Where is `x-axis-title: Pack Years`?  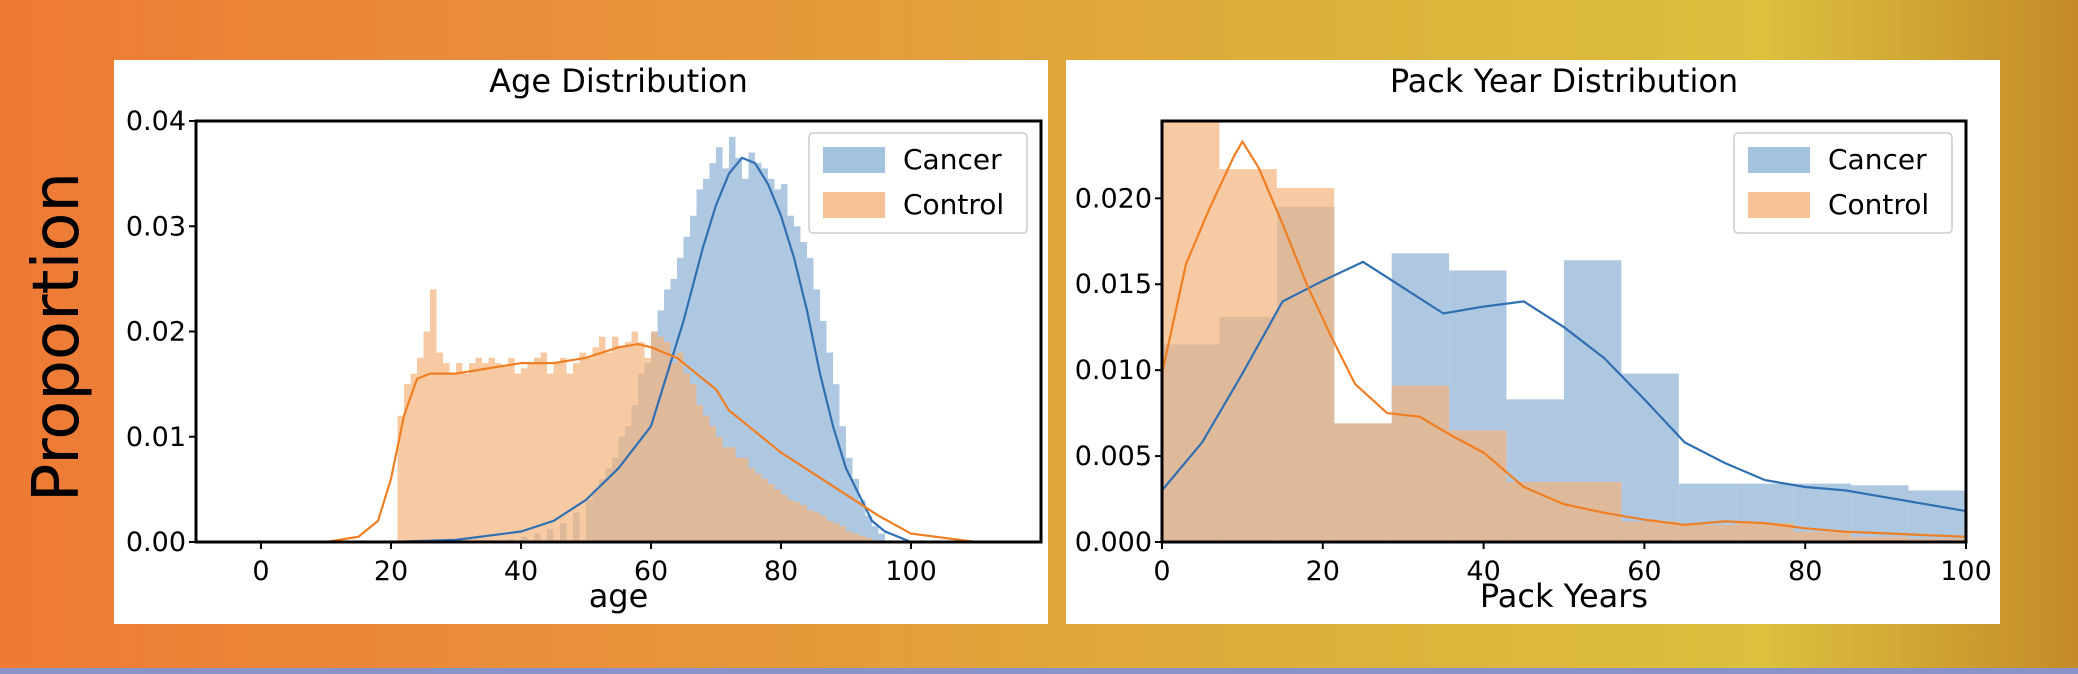
x-axis-title: Pack Years is located at coordinates (1564, 596).